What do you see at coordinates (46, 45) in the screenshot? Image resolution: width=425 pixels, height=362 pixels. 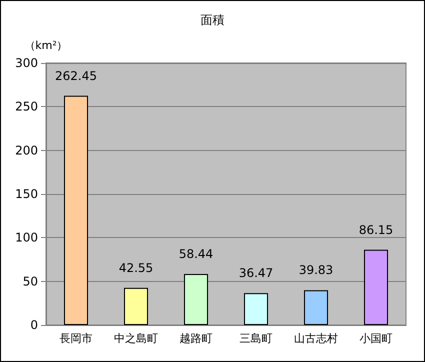 I see `y-axis-title: （km²）` at bounding box center [46, 45].